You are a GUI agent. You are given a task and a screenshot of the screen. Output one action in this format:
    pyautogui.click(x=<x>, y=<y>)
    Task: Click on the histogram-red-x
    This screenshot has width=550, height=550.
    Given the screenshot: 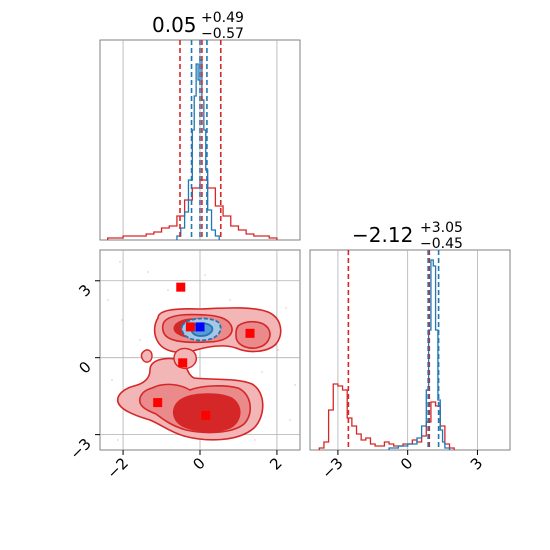 What is the action you would take?
    pyautogui.click(x=192, y=209)
    